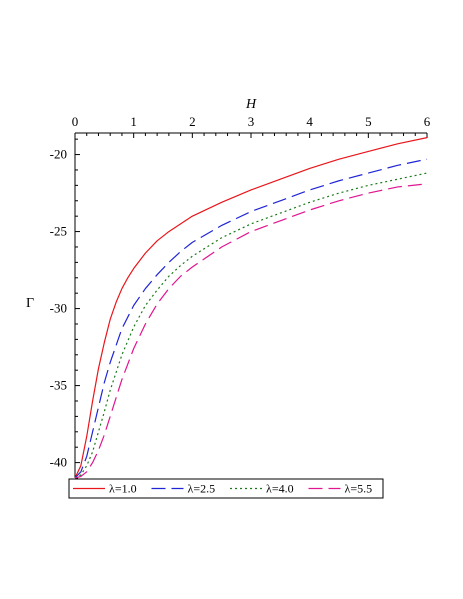 The width and height of the screenshot is (463, 599). What do you see at coordinates (309, 121) in the screenshot?
I see `x-tick-label: 4` at bounding box center [309, 121].